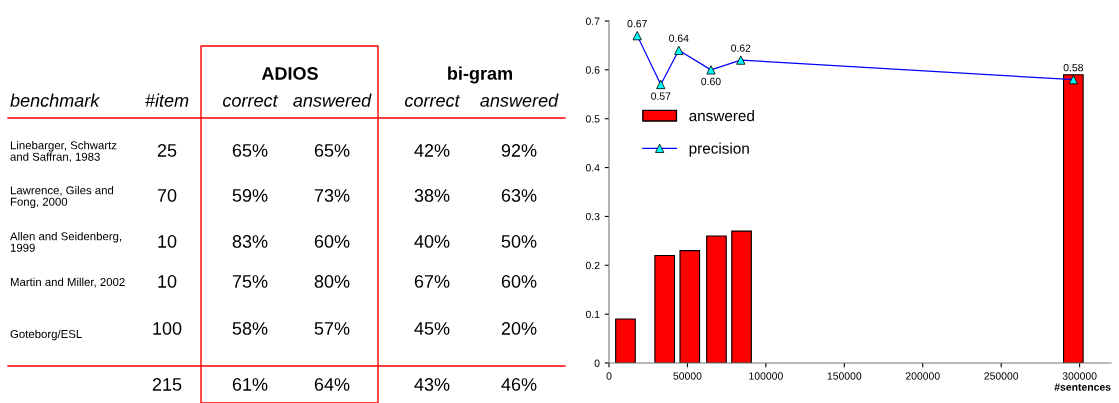 The width and height of the screenshot is (1119, 403). I want to click on text: 67%, so click(432, 281).